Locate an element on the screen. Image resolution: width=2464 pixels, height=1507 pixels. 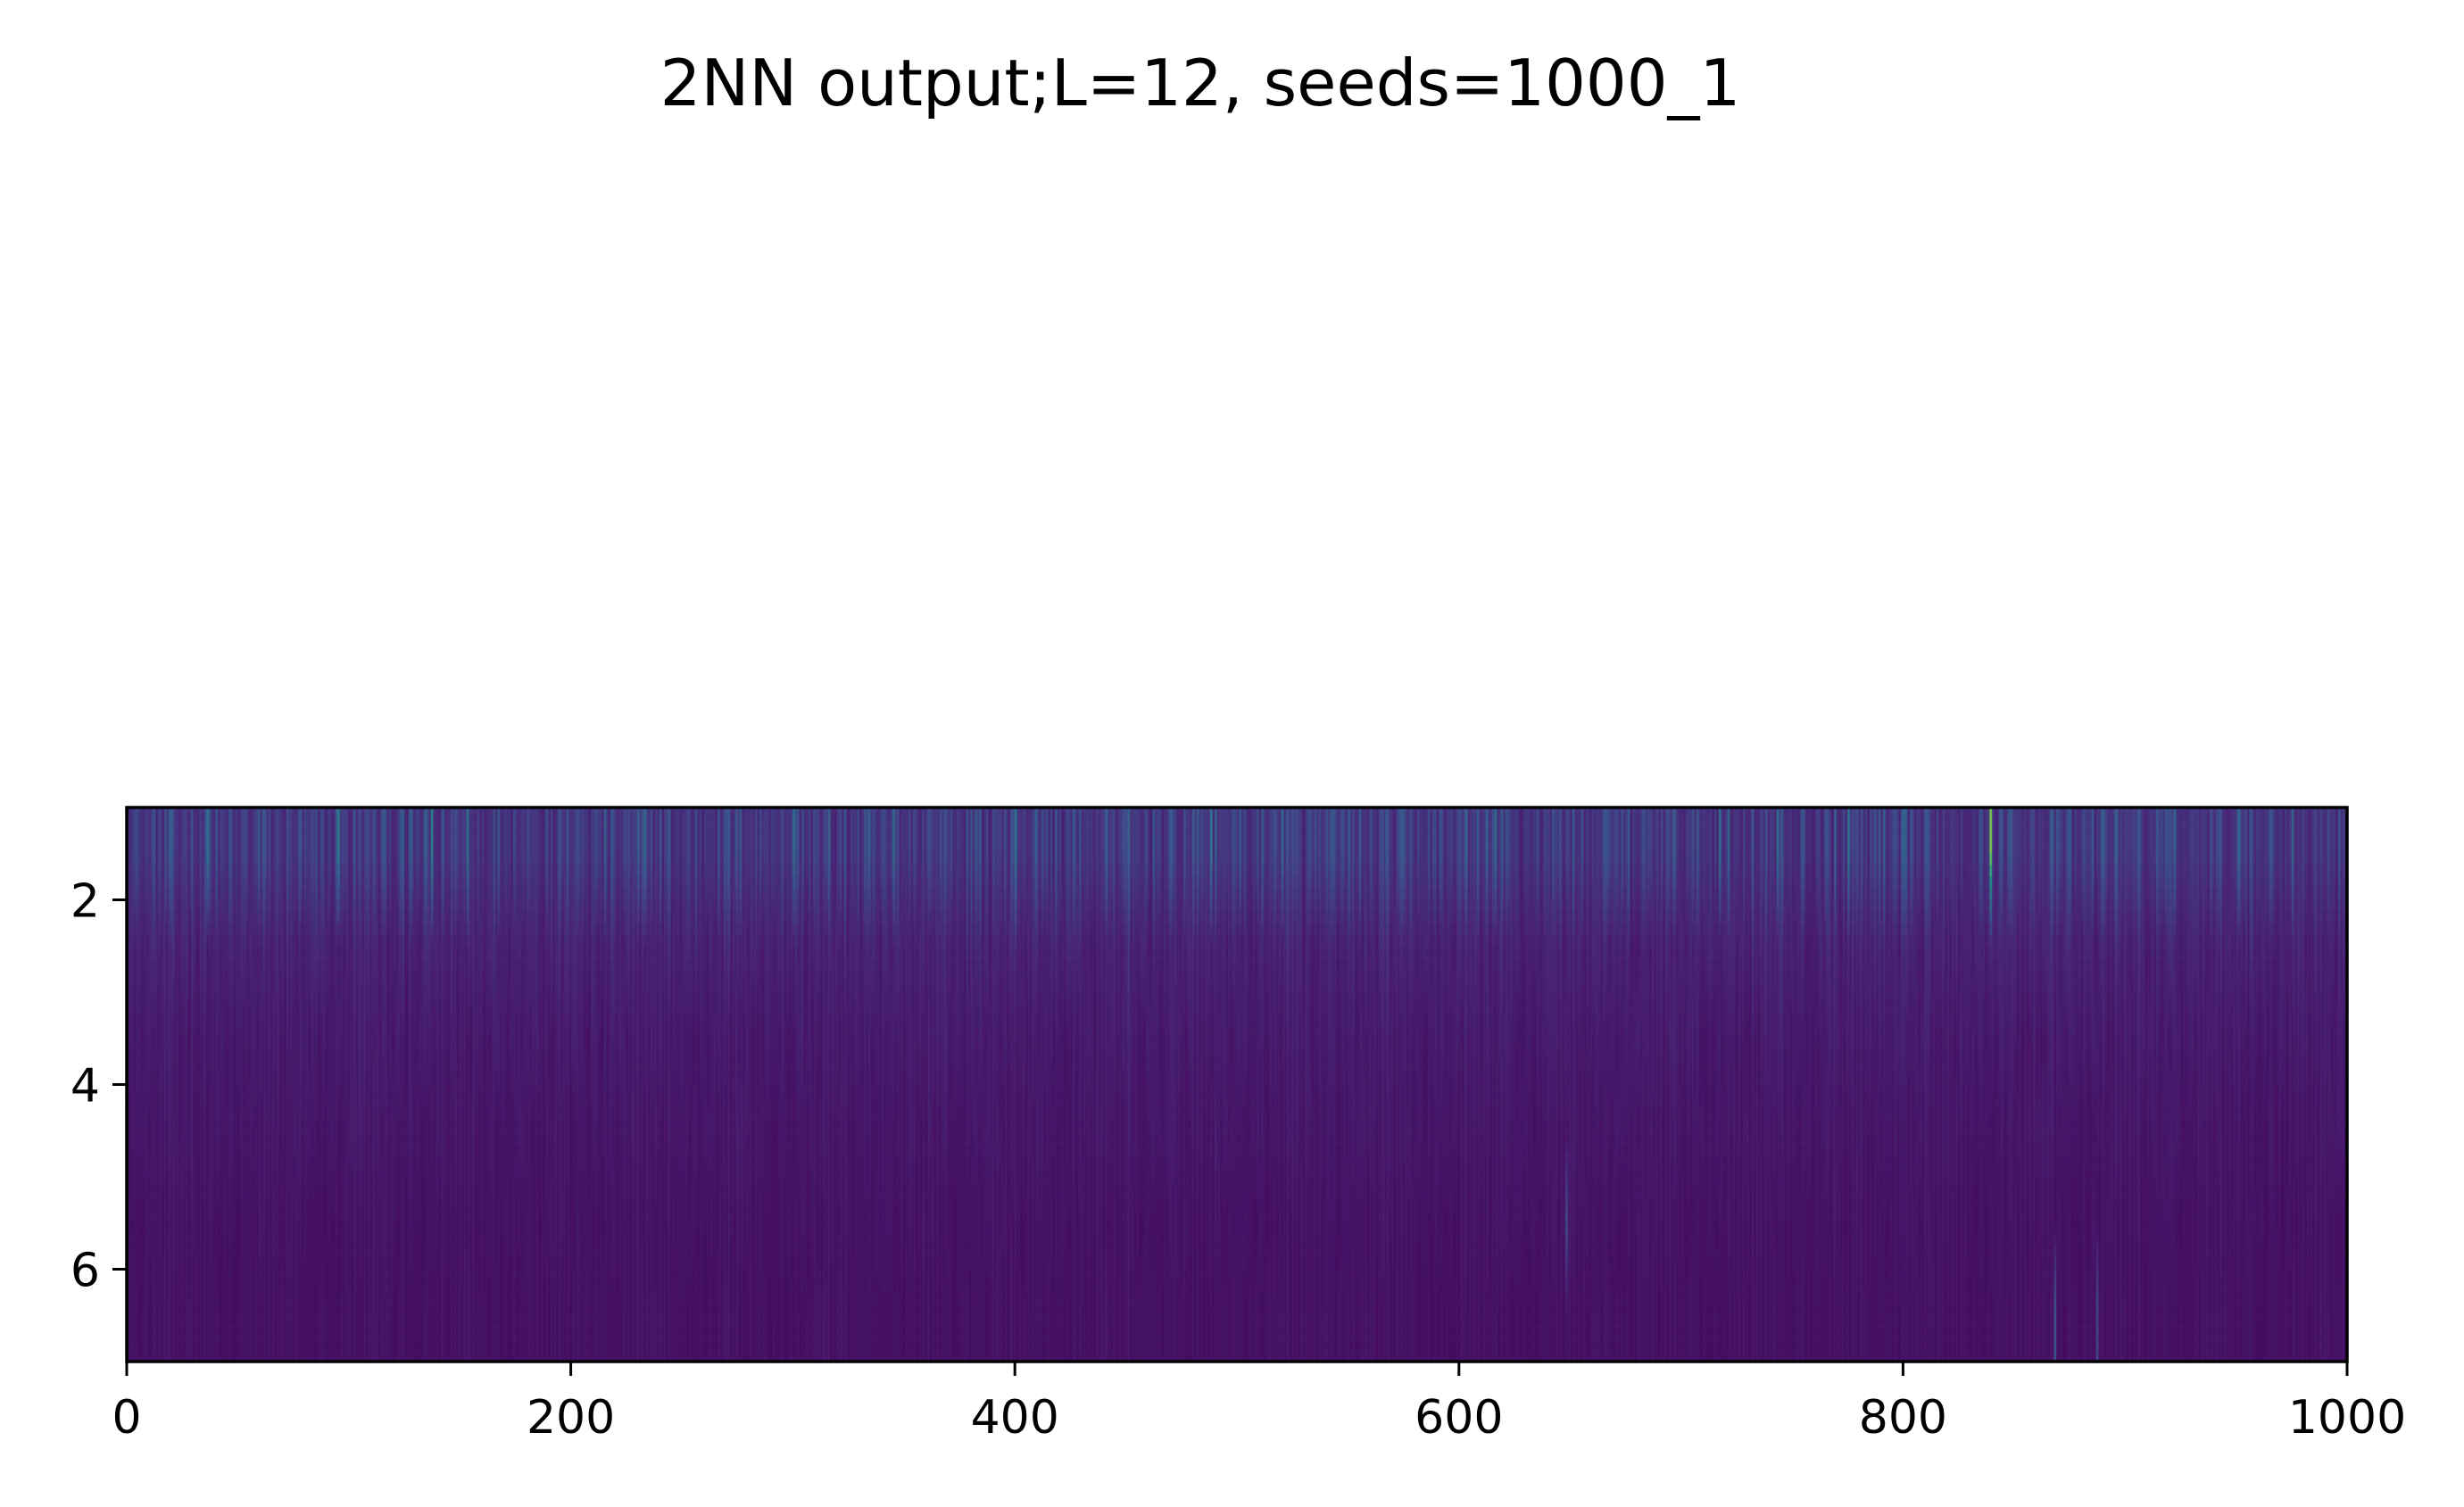
x-axis: 0 200 400 600 800 1000 is located at coordinates (1259, 1403).